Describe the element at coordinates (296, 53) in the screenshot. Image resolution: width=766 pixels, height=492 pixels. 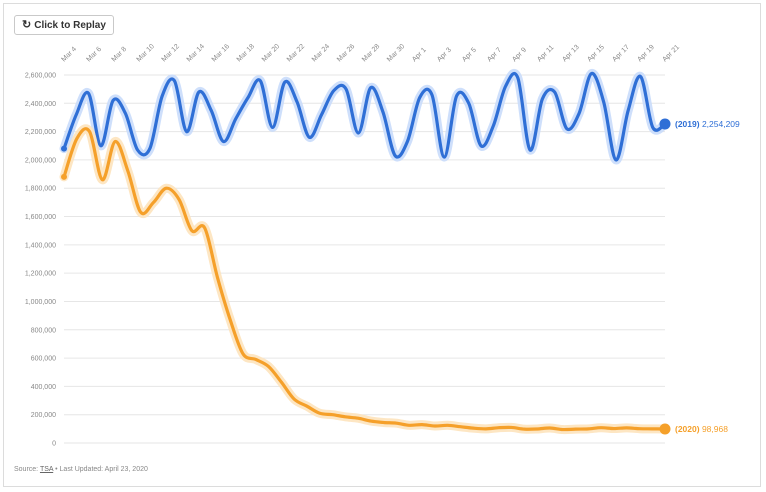
I see `x-tick-label: Mar 22` at that location.